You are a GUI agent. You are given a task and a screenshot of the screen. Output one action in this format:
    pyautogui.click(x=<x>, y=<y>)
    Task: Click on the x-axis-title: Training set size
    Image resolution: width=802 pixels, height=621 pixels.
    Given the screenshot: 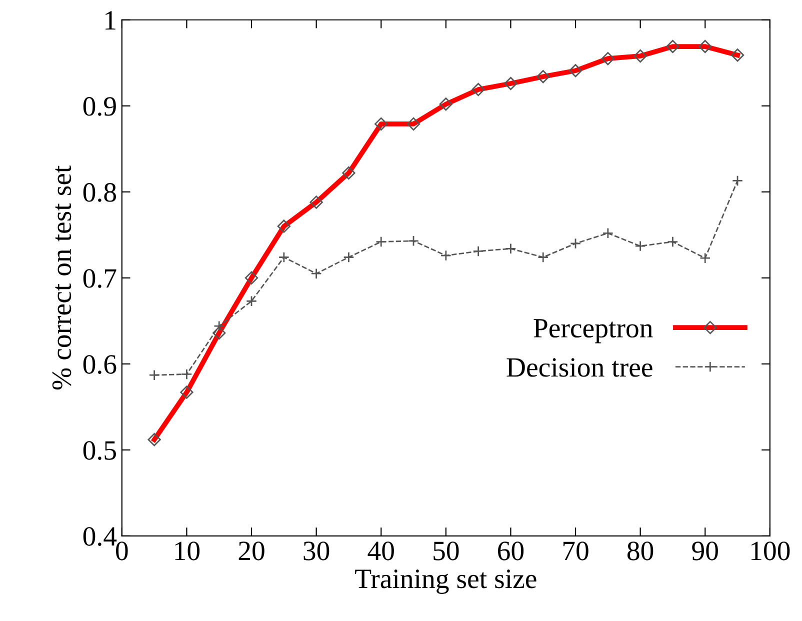 What is the action you would take?
    pyautogui.click(x=445, y=582)
    